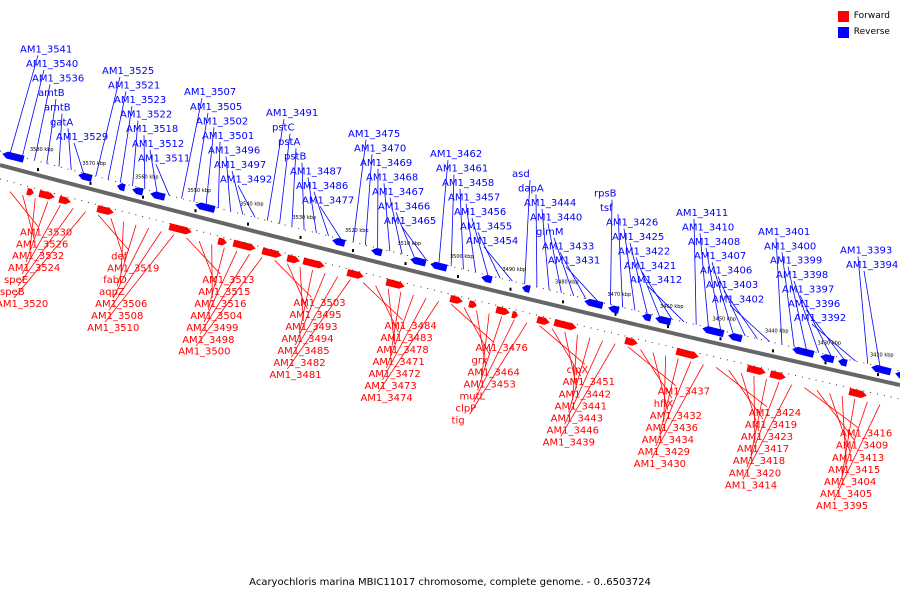 This screenshot has height=600, width=900. Describe the element at coordinates (46, 49) in the screenshot. I see `reverse-gene-label: AM1_3541` at that location.